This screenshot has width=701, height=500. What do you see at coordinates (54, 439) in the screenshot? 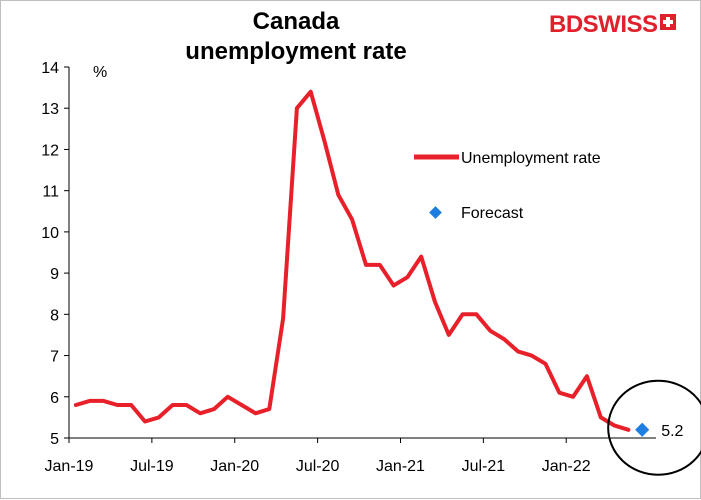
I see `y-tick-label: 5` at bounding box center [54, 439].